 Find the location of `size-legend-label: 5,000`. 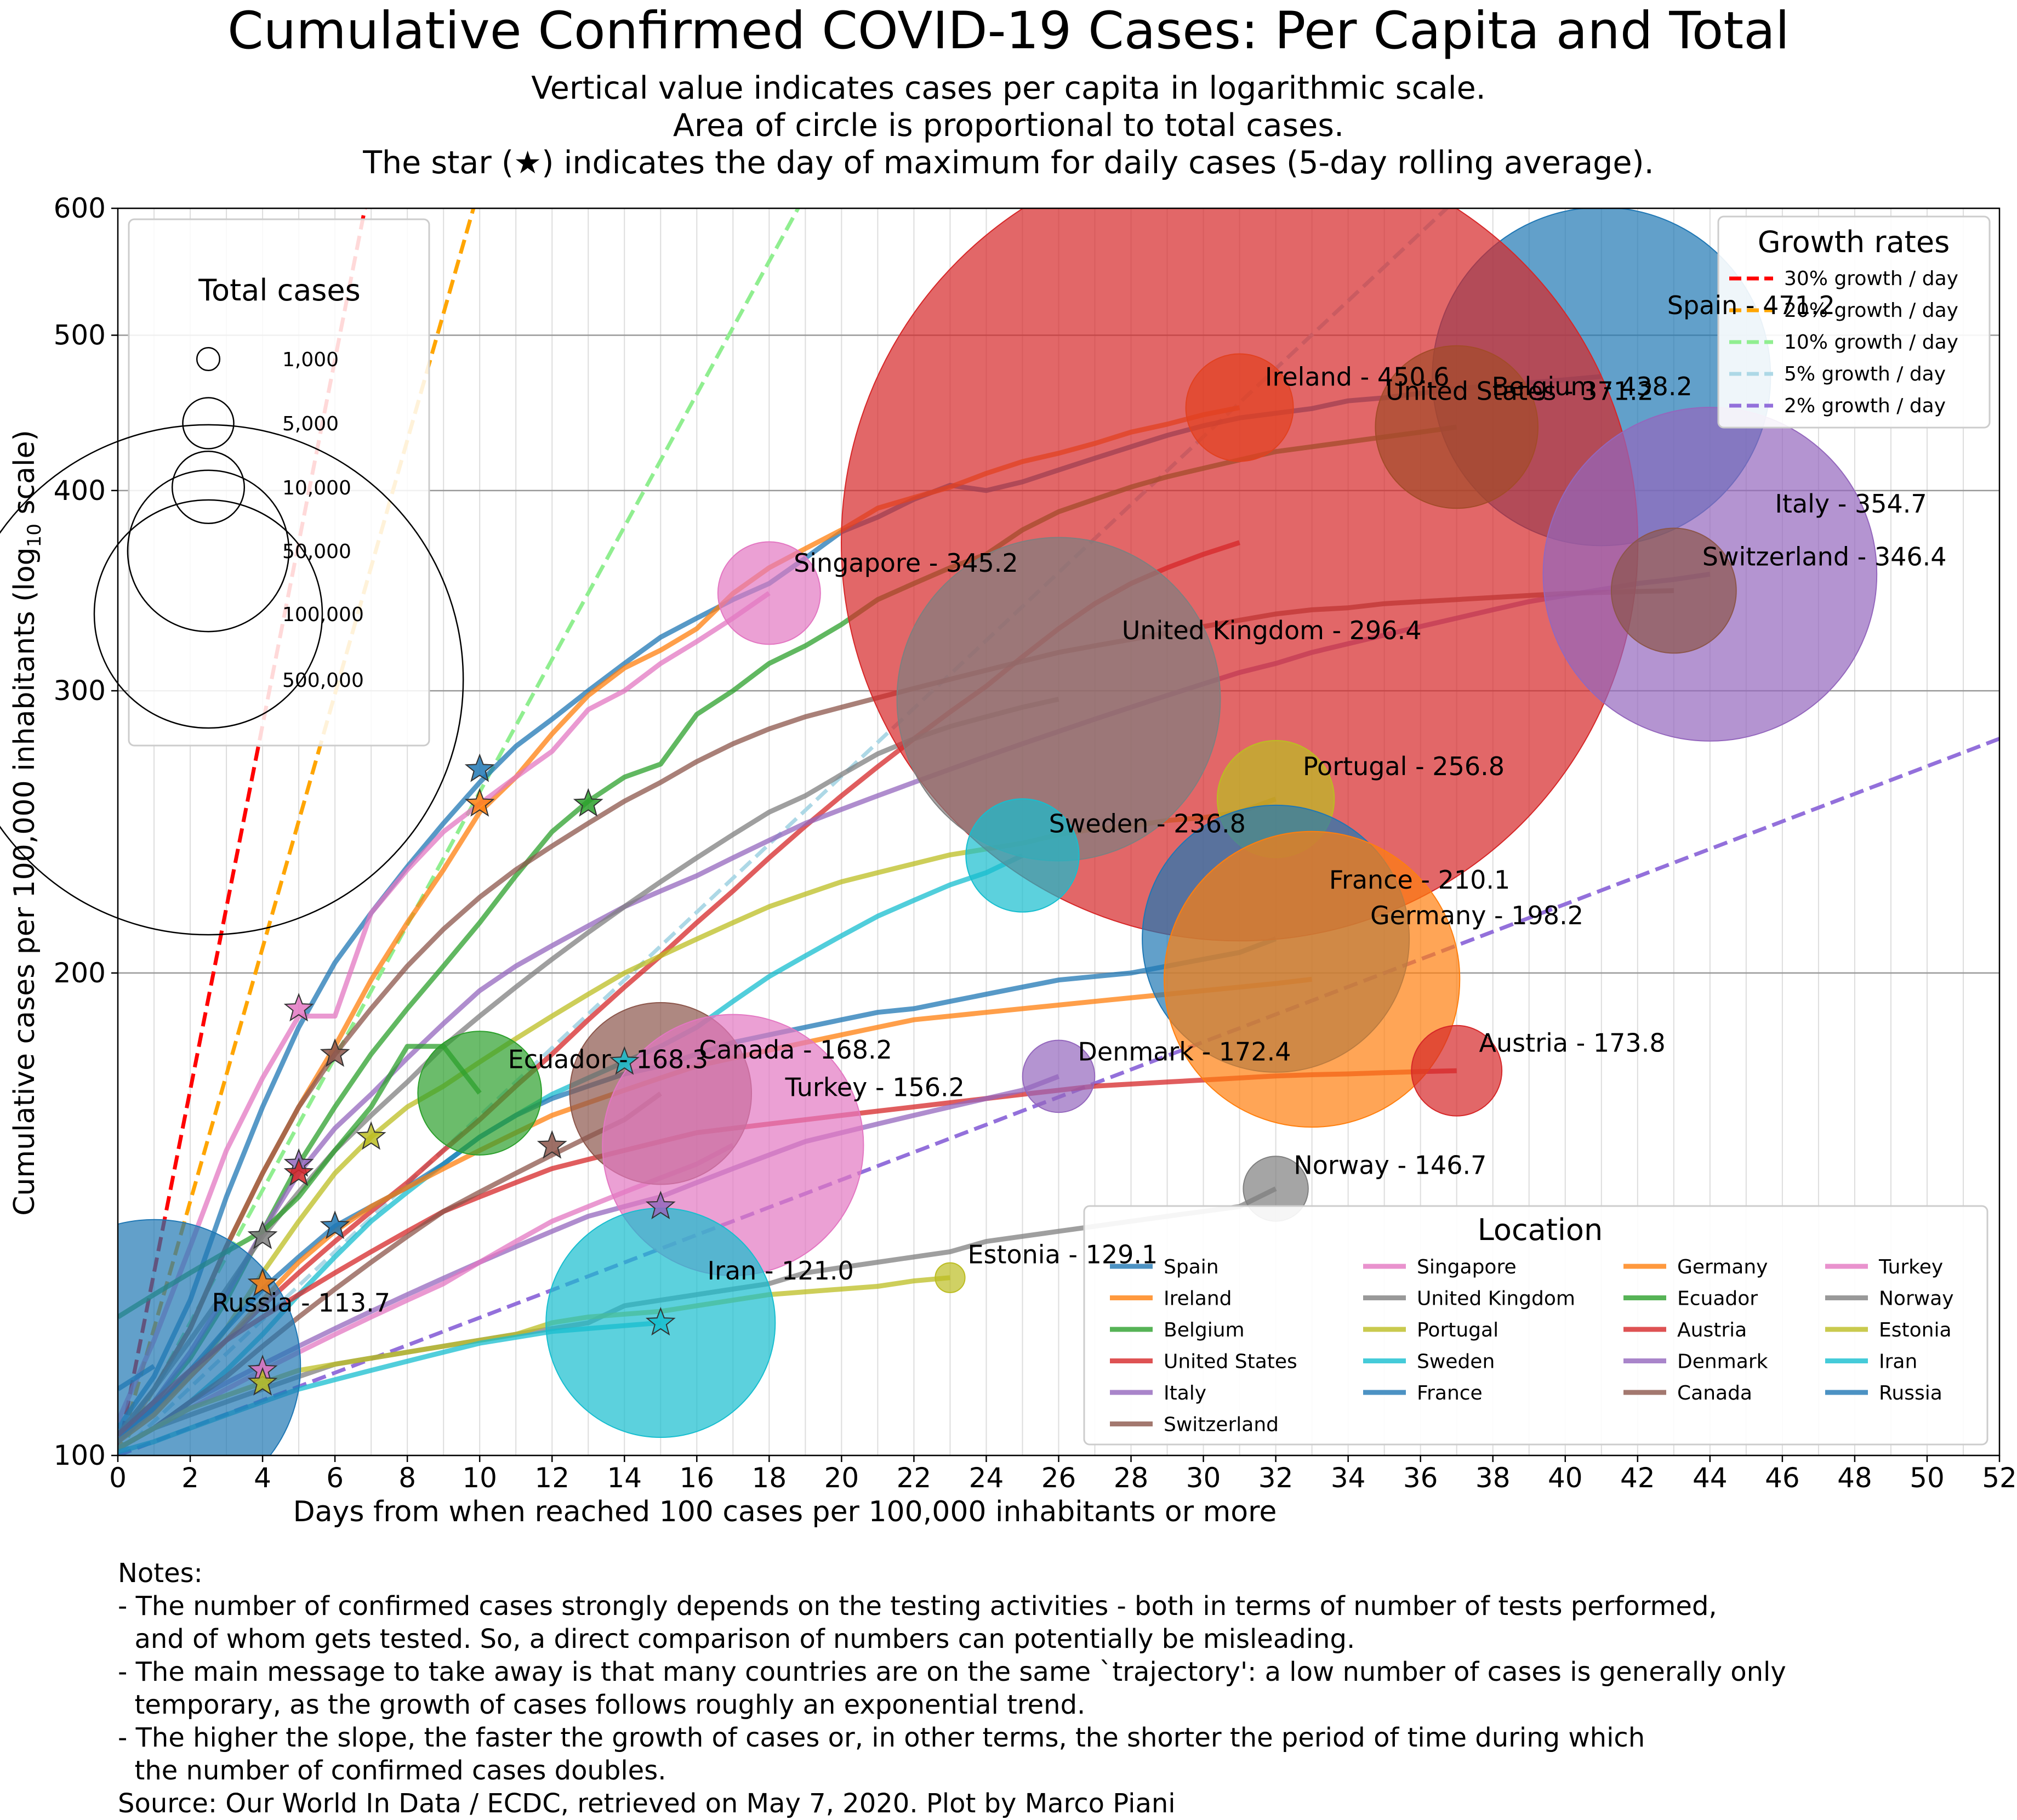

size-legend-label: 5,000 is located at coordinates (310, 424).